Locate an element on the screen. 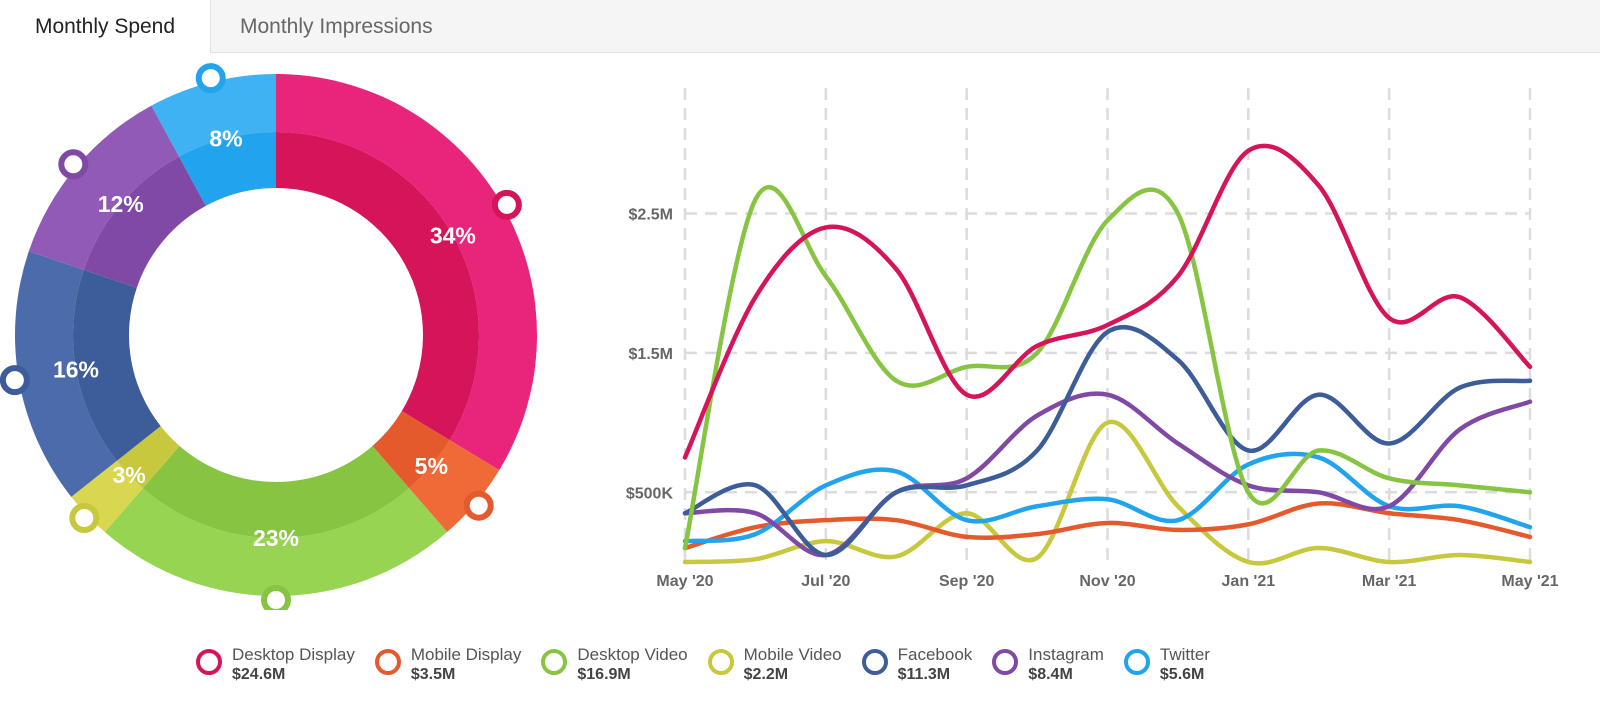 This screenshot has width=1600, height=728. legend-name: Facebook is located at coordinates (935, 654).